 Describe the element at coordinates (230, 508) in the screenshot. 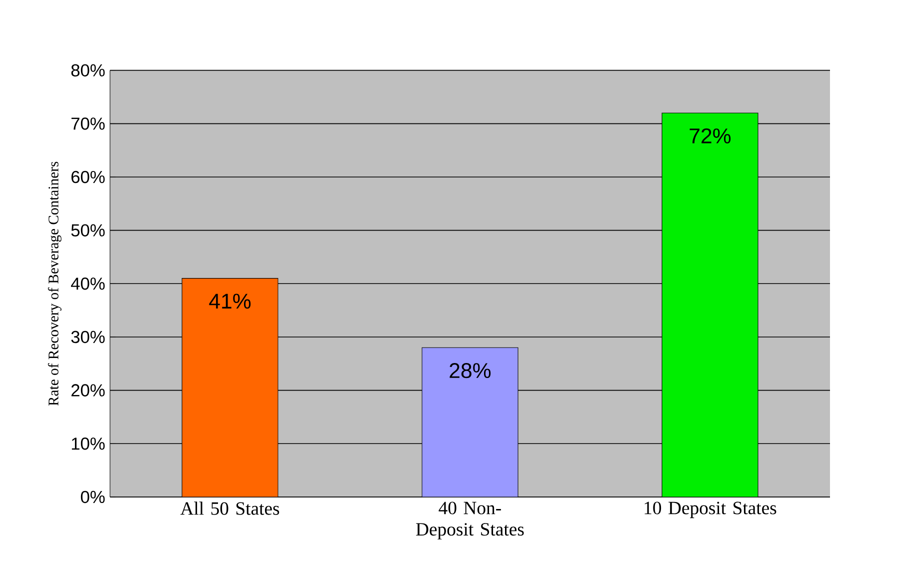

I see `x-tick-label: All 50 States` at that location.